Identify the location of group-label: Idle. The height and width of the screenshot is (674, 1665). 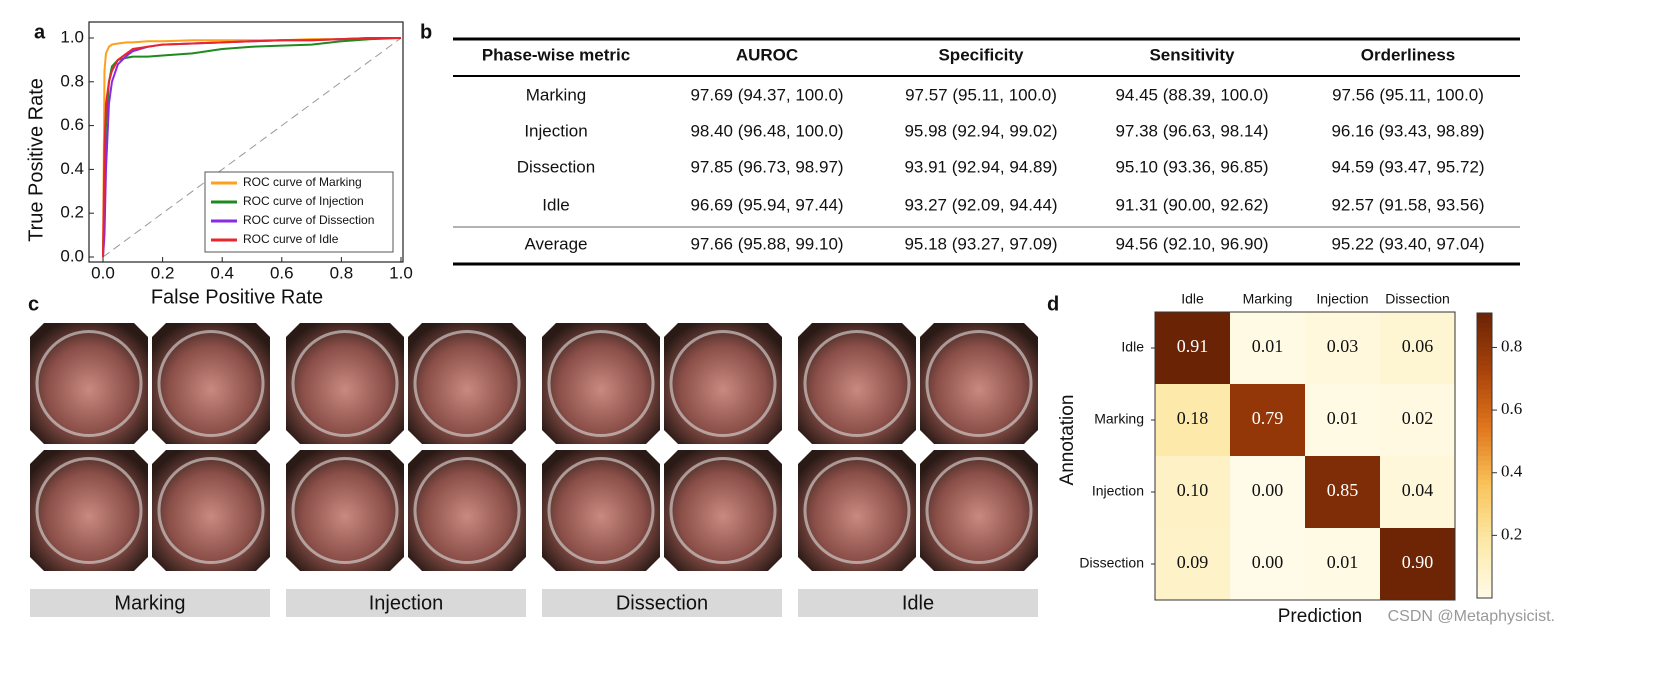
(918, 603).